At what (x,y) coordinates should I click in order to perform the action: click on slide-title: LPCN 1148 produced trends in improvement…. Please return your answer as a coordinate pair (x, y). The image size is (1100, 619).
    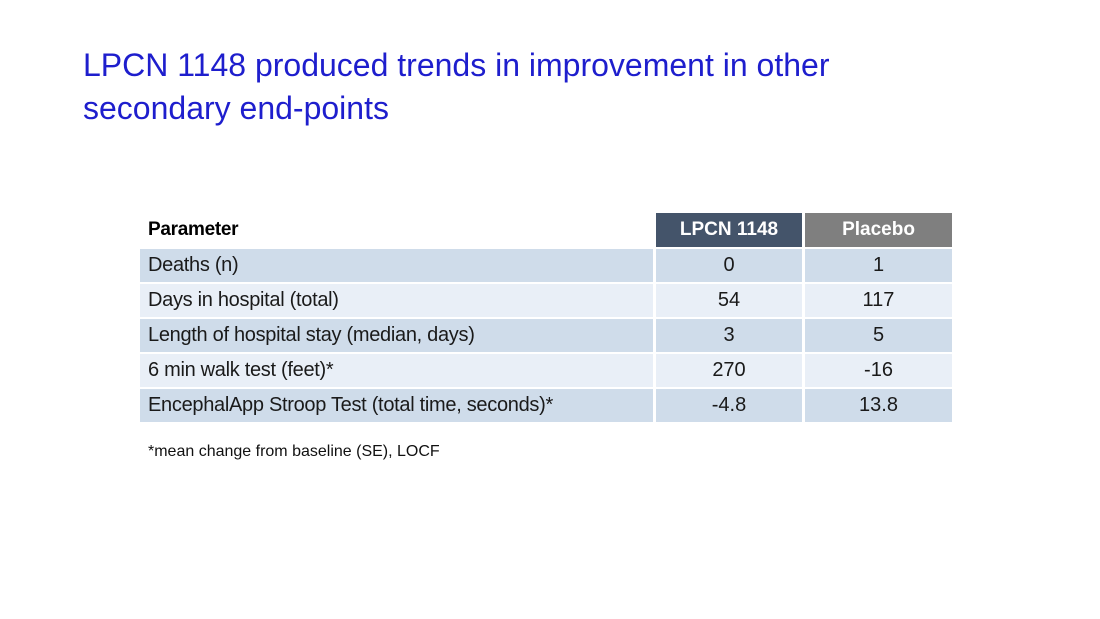
    Looking at the image, I should click on (456, 86).